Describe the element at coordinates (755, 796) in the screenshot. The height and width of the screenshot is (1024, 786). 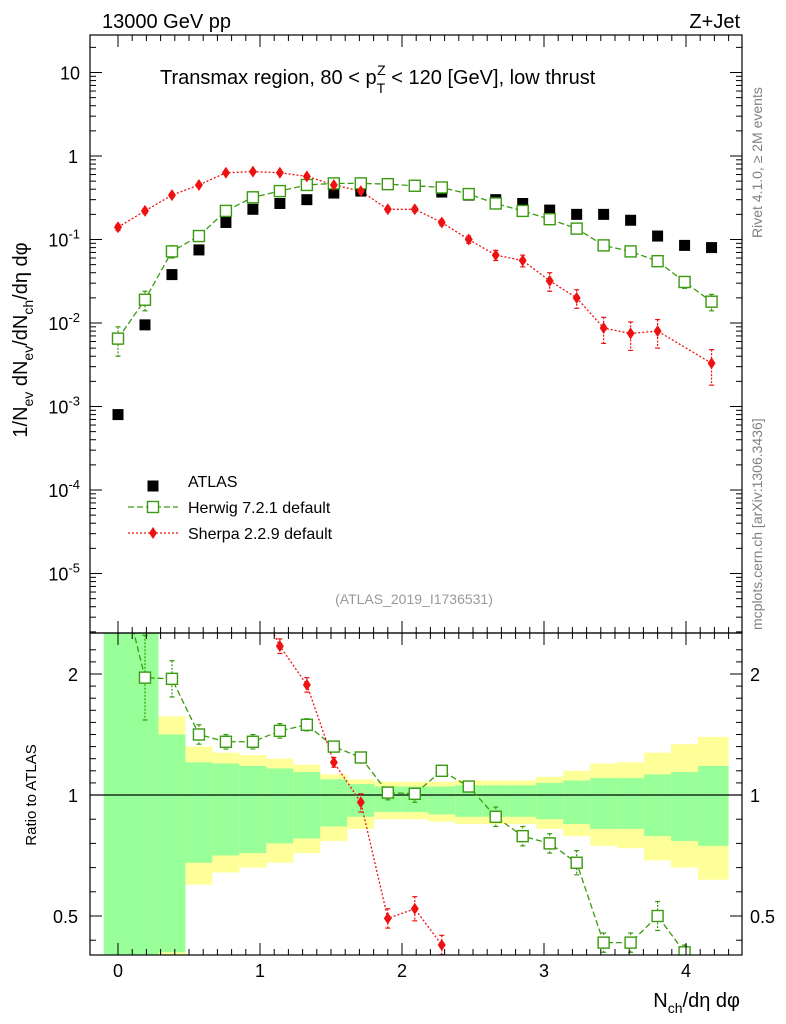
I see `ratio-y-tick-label-right: 1` at that location.